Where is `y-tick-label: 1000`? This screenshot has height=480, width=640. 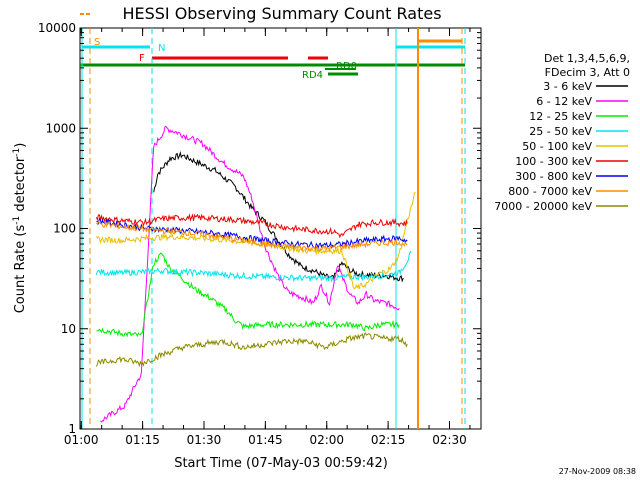
y-tick-label: 1000 is located at coordinates (60, 128).